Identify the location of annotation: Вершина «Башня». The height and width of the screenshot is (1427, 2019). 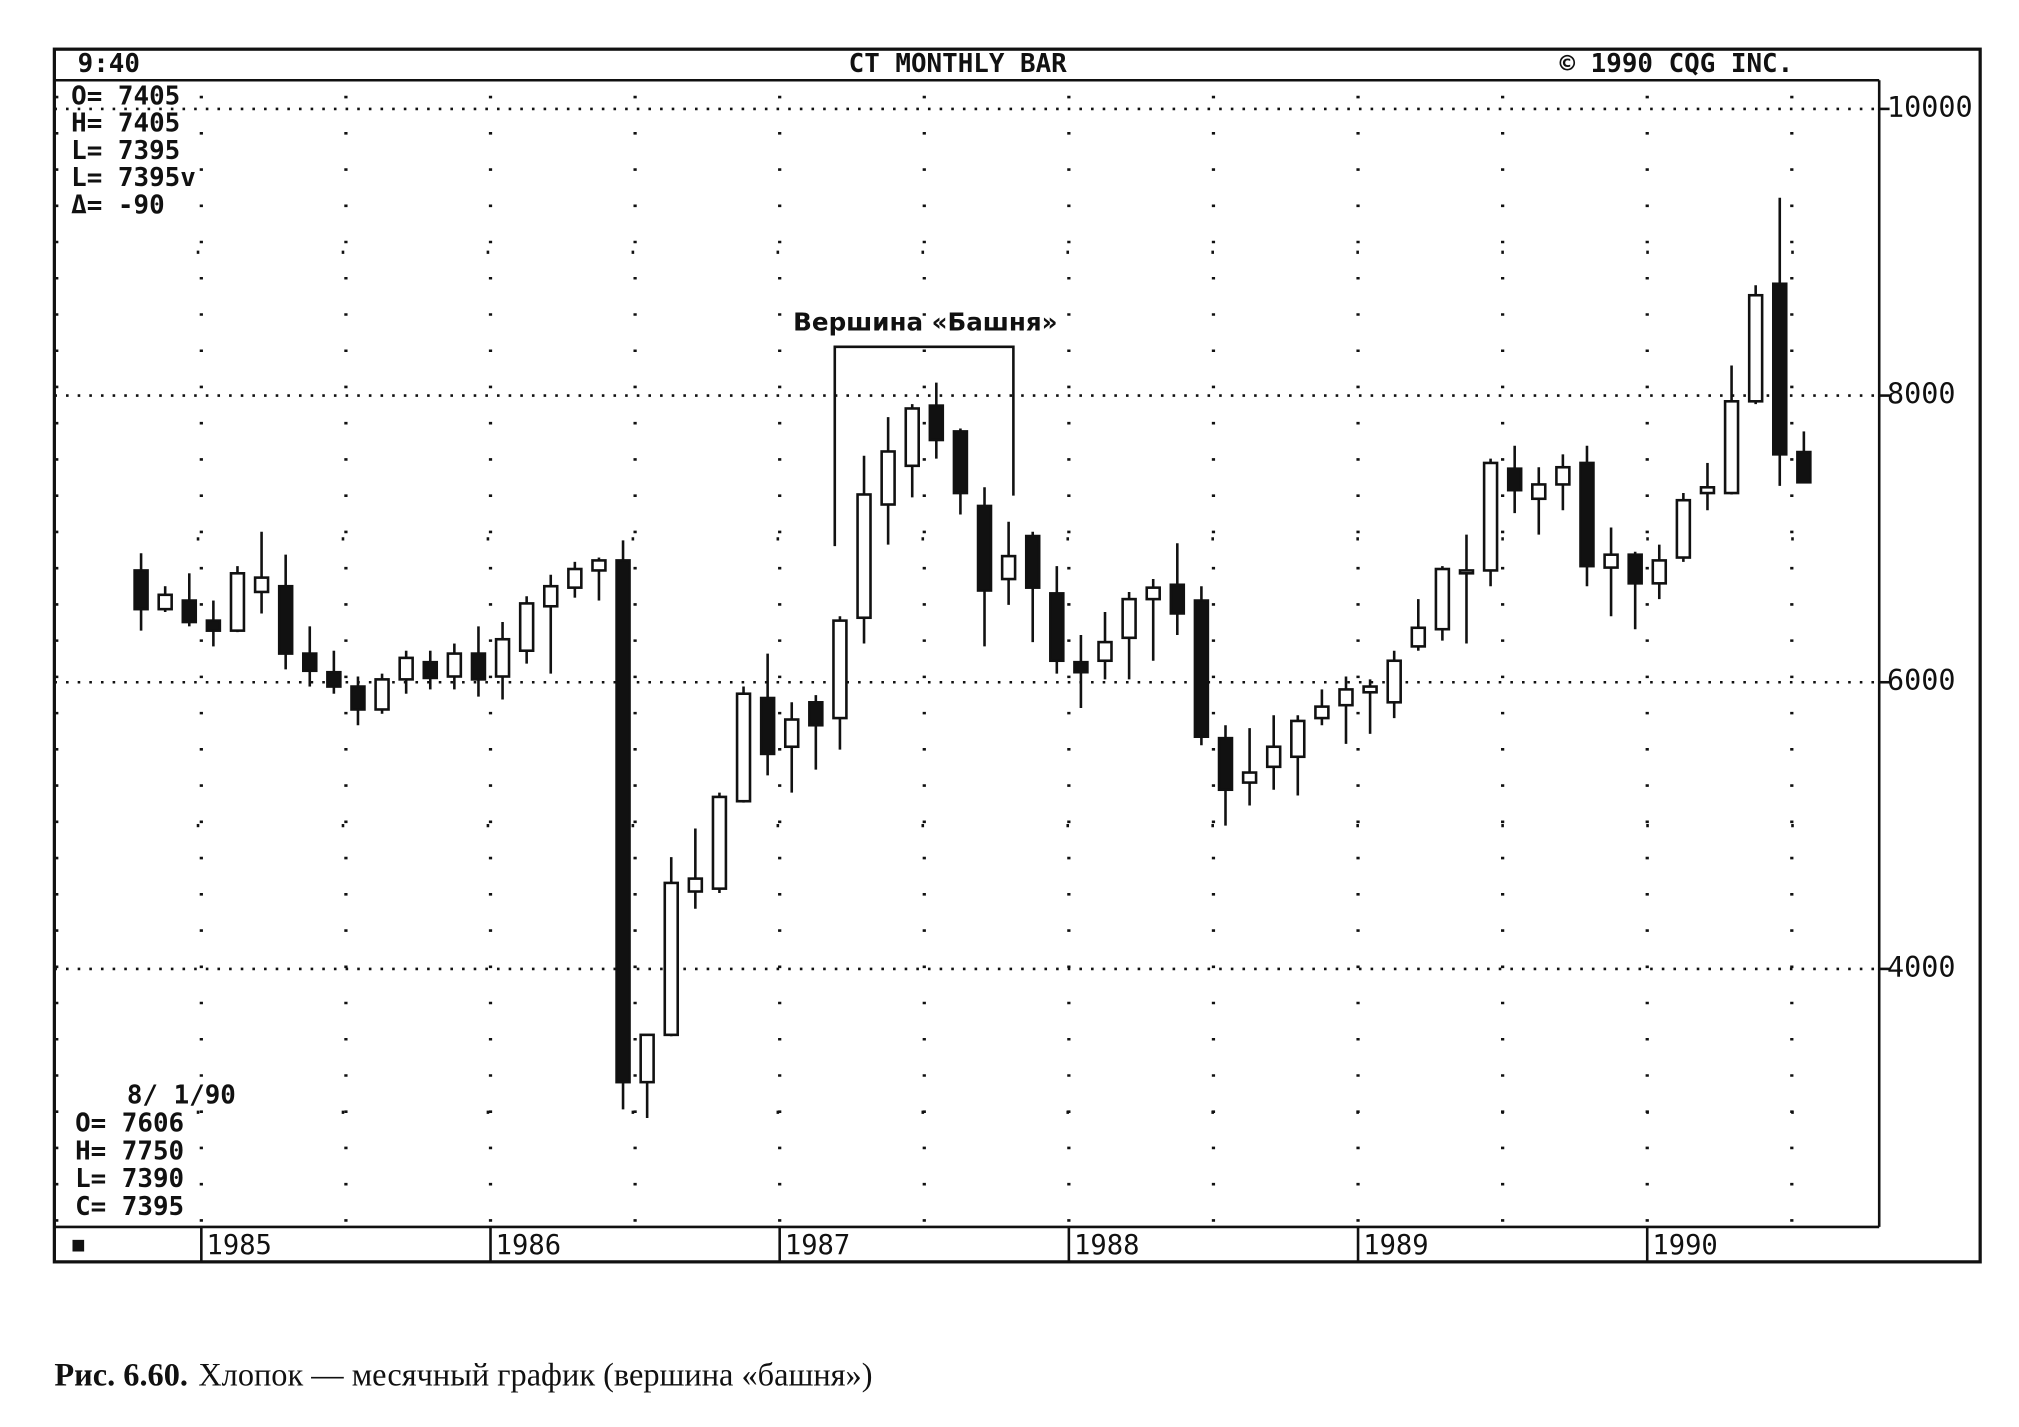
(925, 322).